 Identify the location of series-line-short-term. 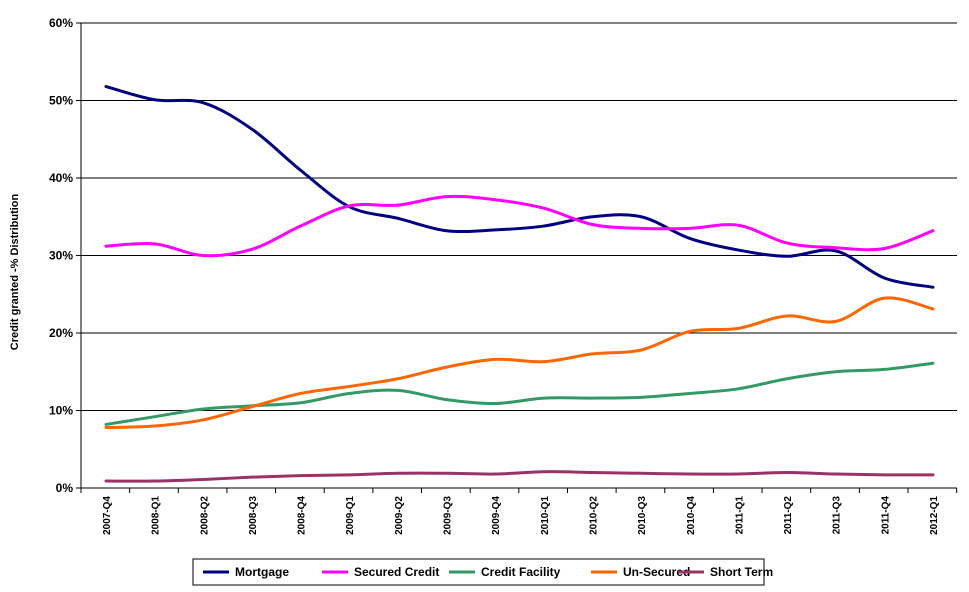
(519, 476).